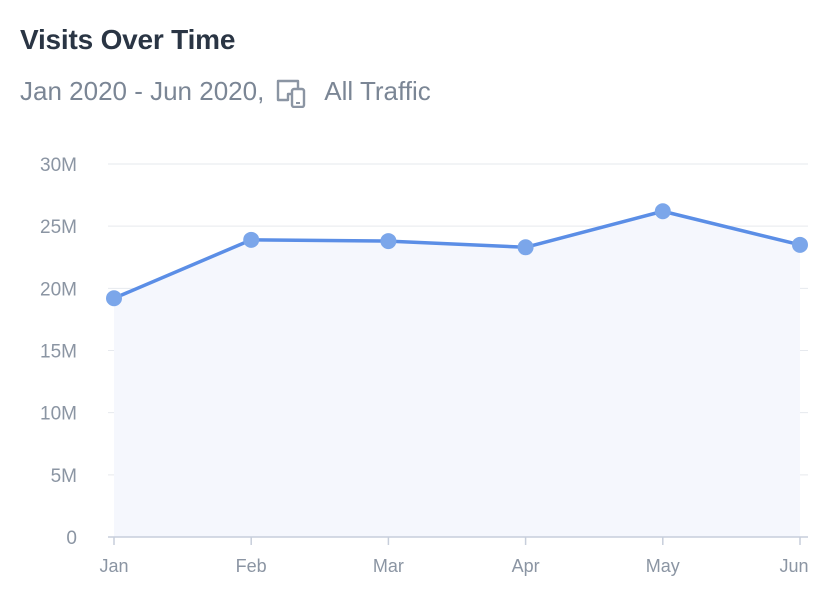 This screenshot has height=604, width=838. What do you see at coordinates (58, 289) in the screenshot?
I see `y-tick-label: 20M` at bounding box center [58, 289].